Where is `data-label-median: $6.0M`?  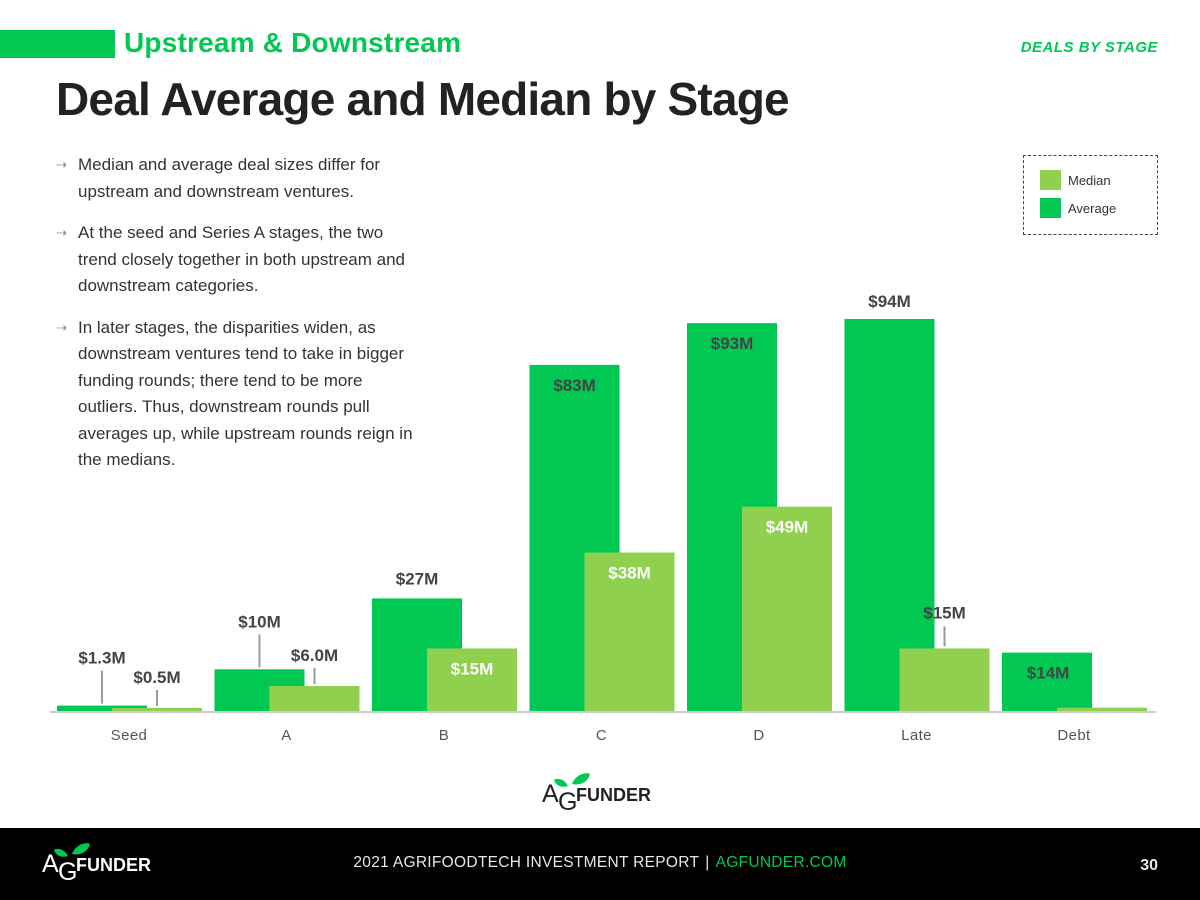 data-label-median: $6.0M is located at coordinates (314, 655).